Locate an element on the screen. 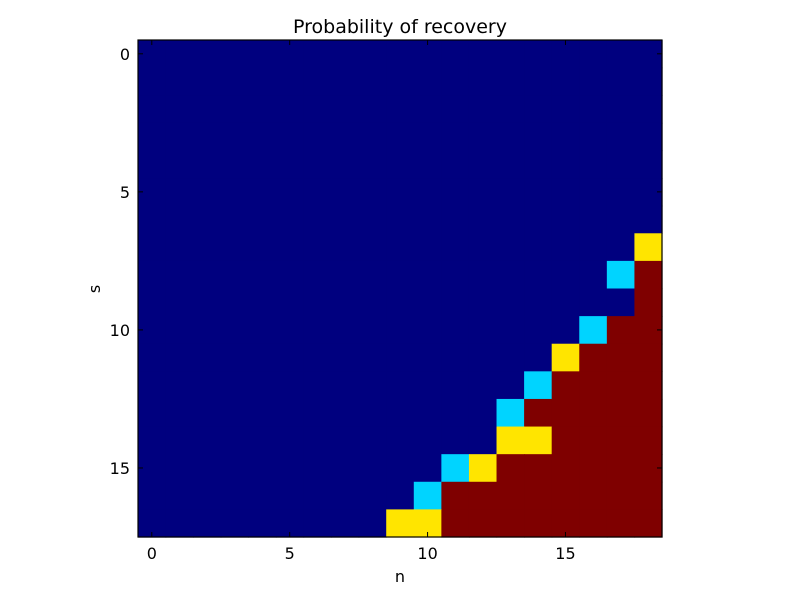 Image resolution: width=800 pixels, height=600 pixels. y-tick-label: 5 is located at coordinates (125, 192).